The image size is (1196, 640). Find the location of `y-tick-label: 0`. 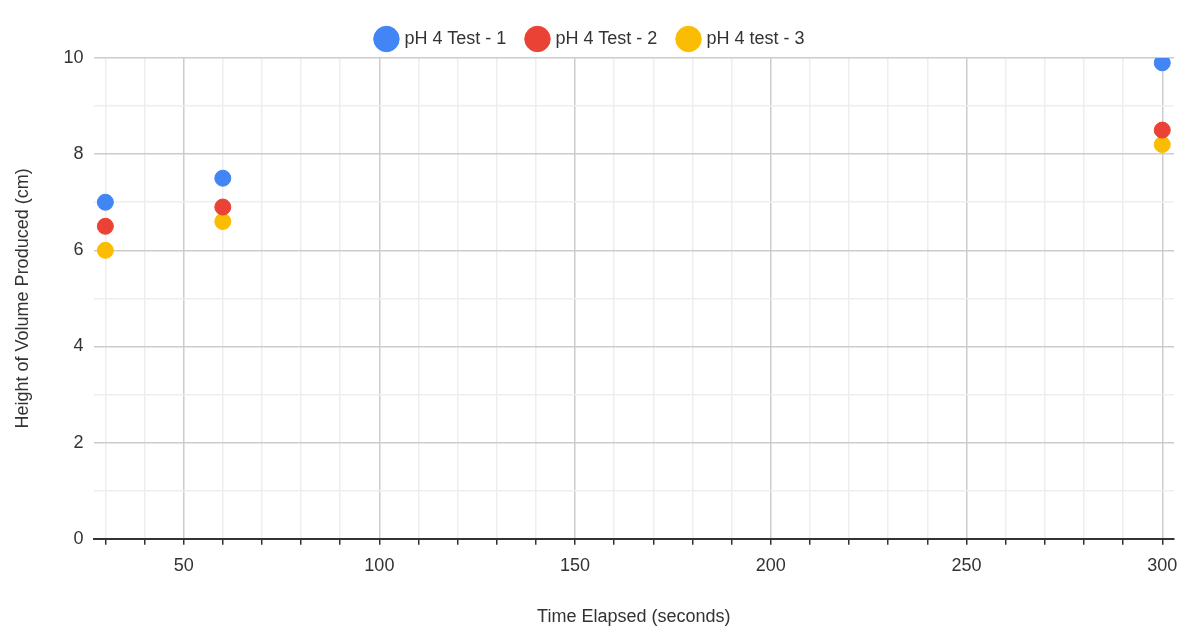

y-tick-label: 0 is located at coordinates (78, 537).